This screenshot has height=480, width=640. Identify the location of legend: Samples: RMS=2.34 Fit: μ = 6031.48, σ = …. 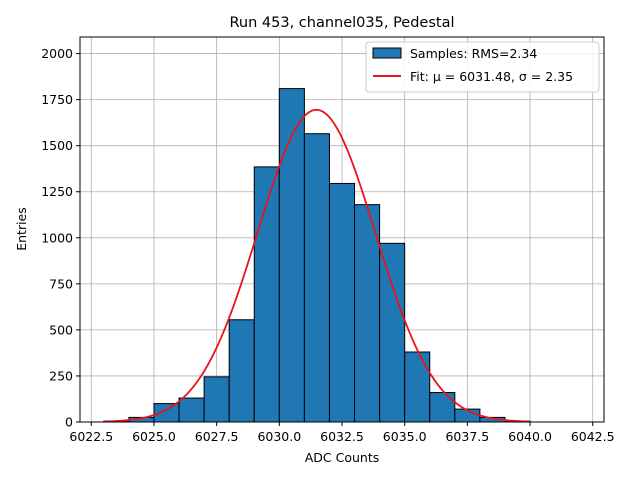
(482, 67).